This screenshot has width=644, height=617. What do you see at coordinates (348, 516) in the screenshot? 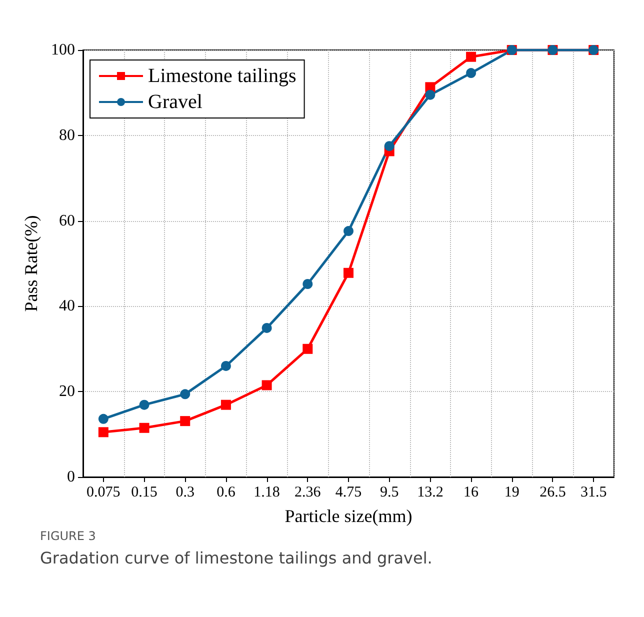
I see `x-axis-title: Particle size(mm)` at bounding box center [348, 516].